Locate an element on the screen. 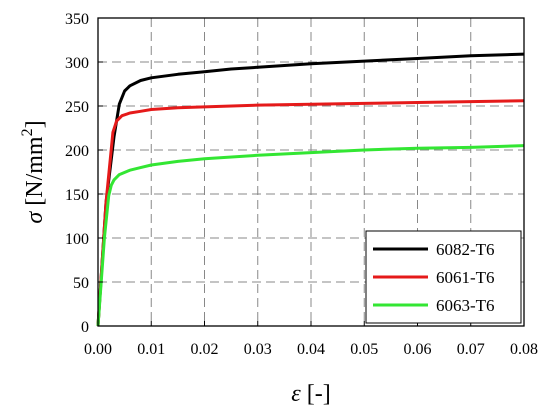  y-tick-label: 350 is located at coordinates (77, 19).